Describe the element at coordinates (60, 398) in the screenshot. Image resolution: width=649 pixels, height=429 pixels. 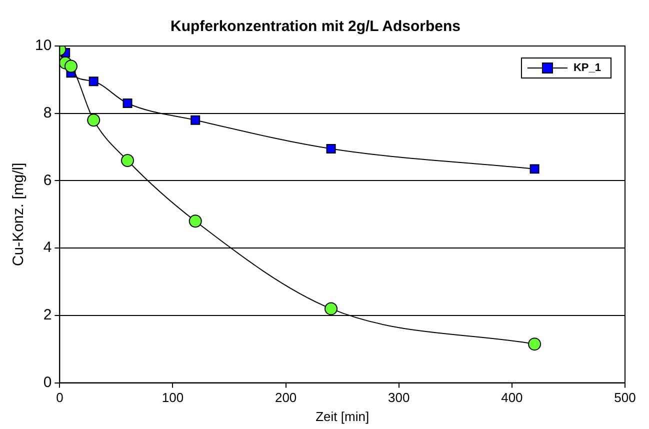
I see `x-tick-label: 0` at that location.